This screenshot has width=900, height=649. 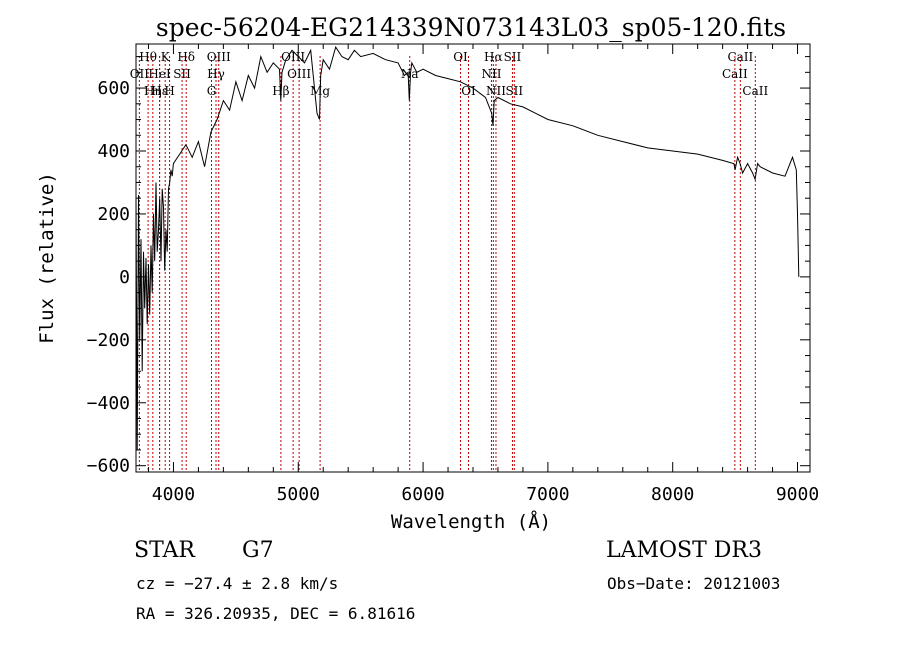 I want to click on y-tick-label: 200, so click(x=113, y=214).